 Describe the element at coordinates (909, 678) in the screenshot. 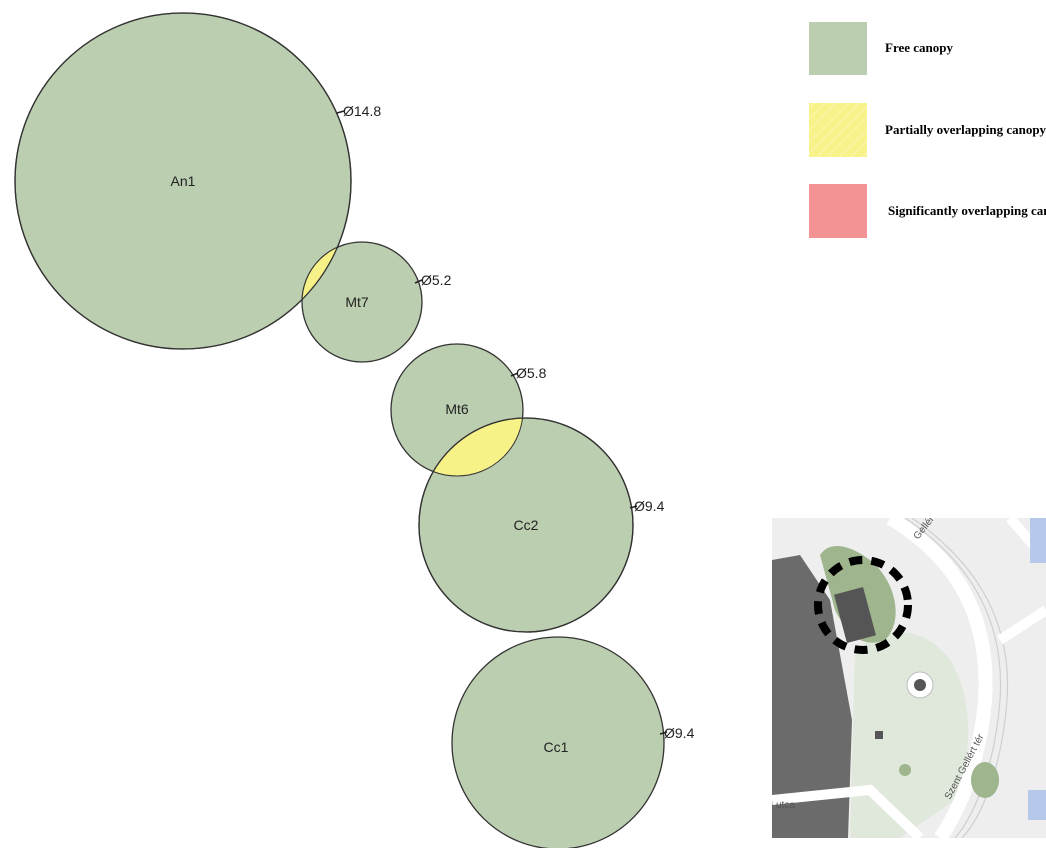

I see `location-map: Gellért tér Szent Gellért tér utca` at that location.